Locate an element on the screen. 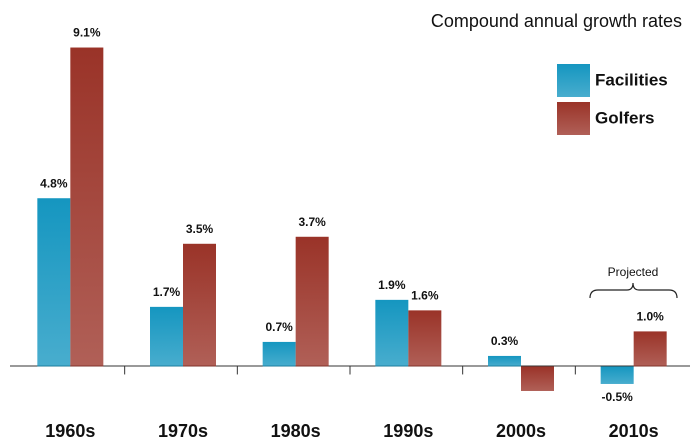  x-tick-label: 1960s is located at coordinates (70, 431).